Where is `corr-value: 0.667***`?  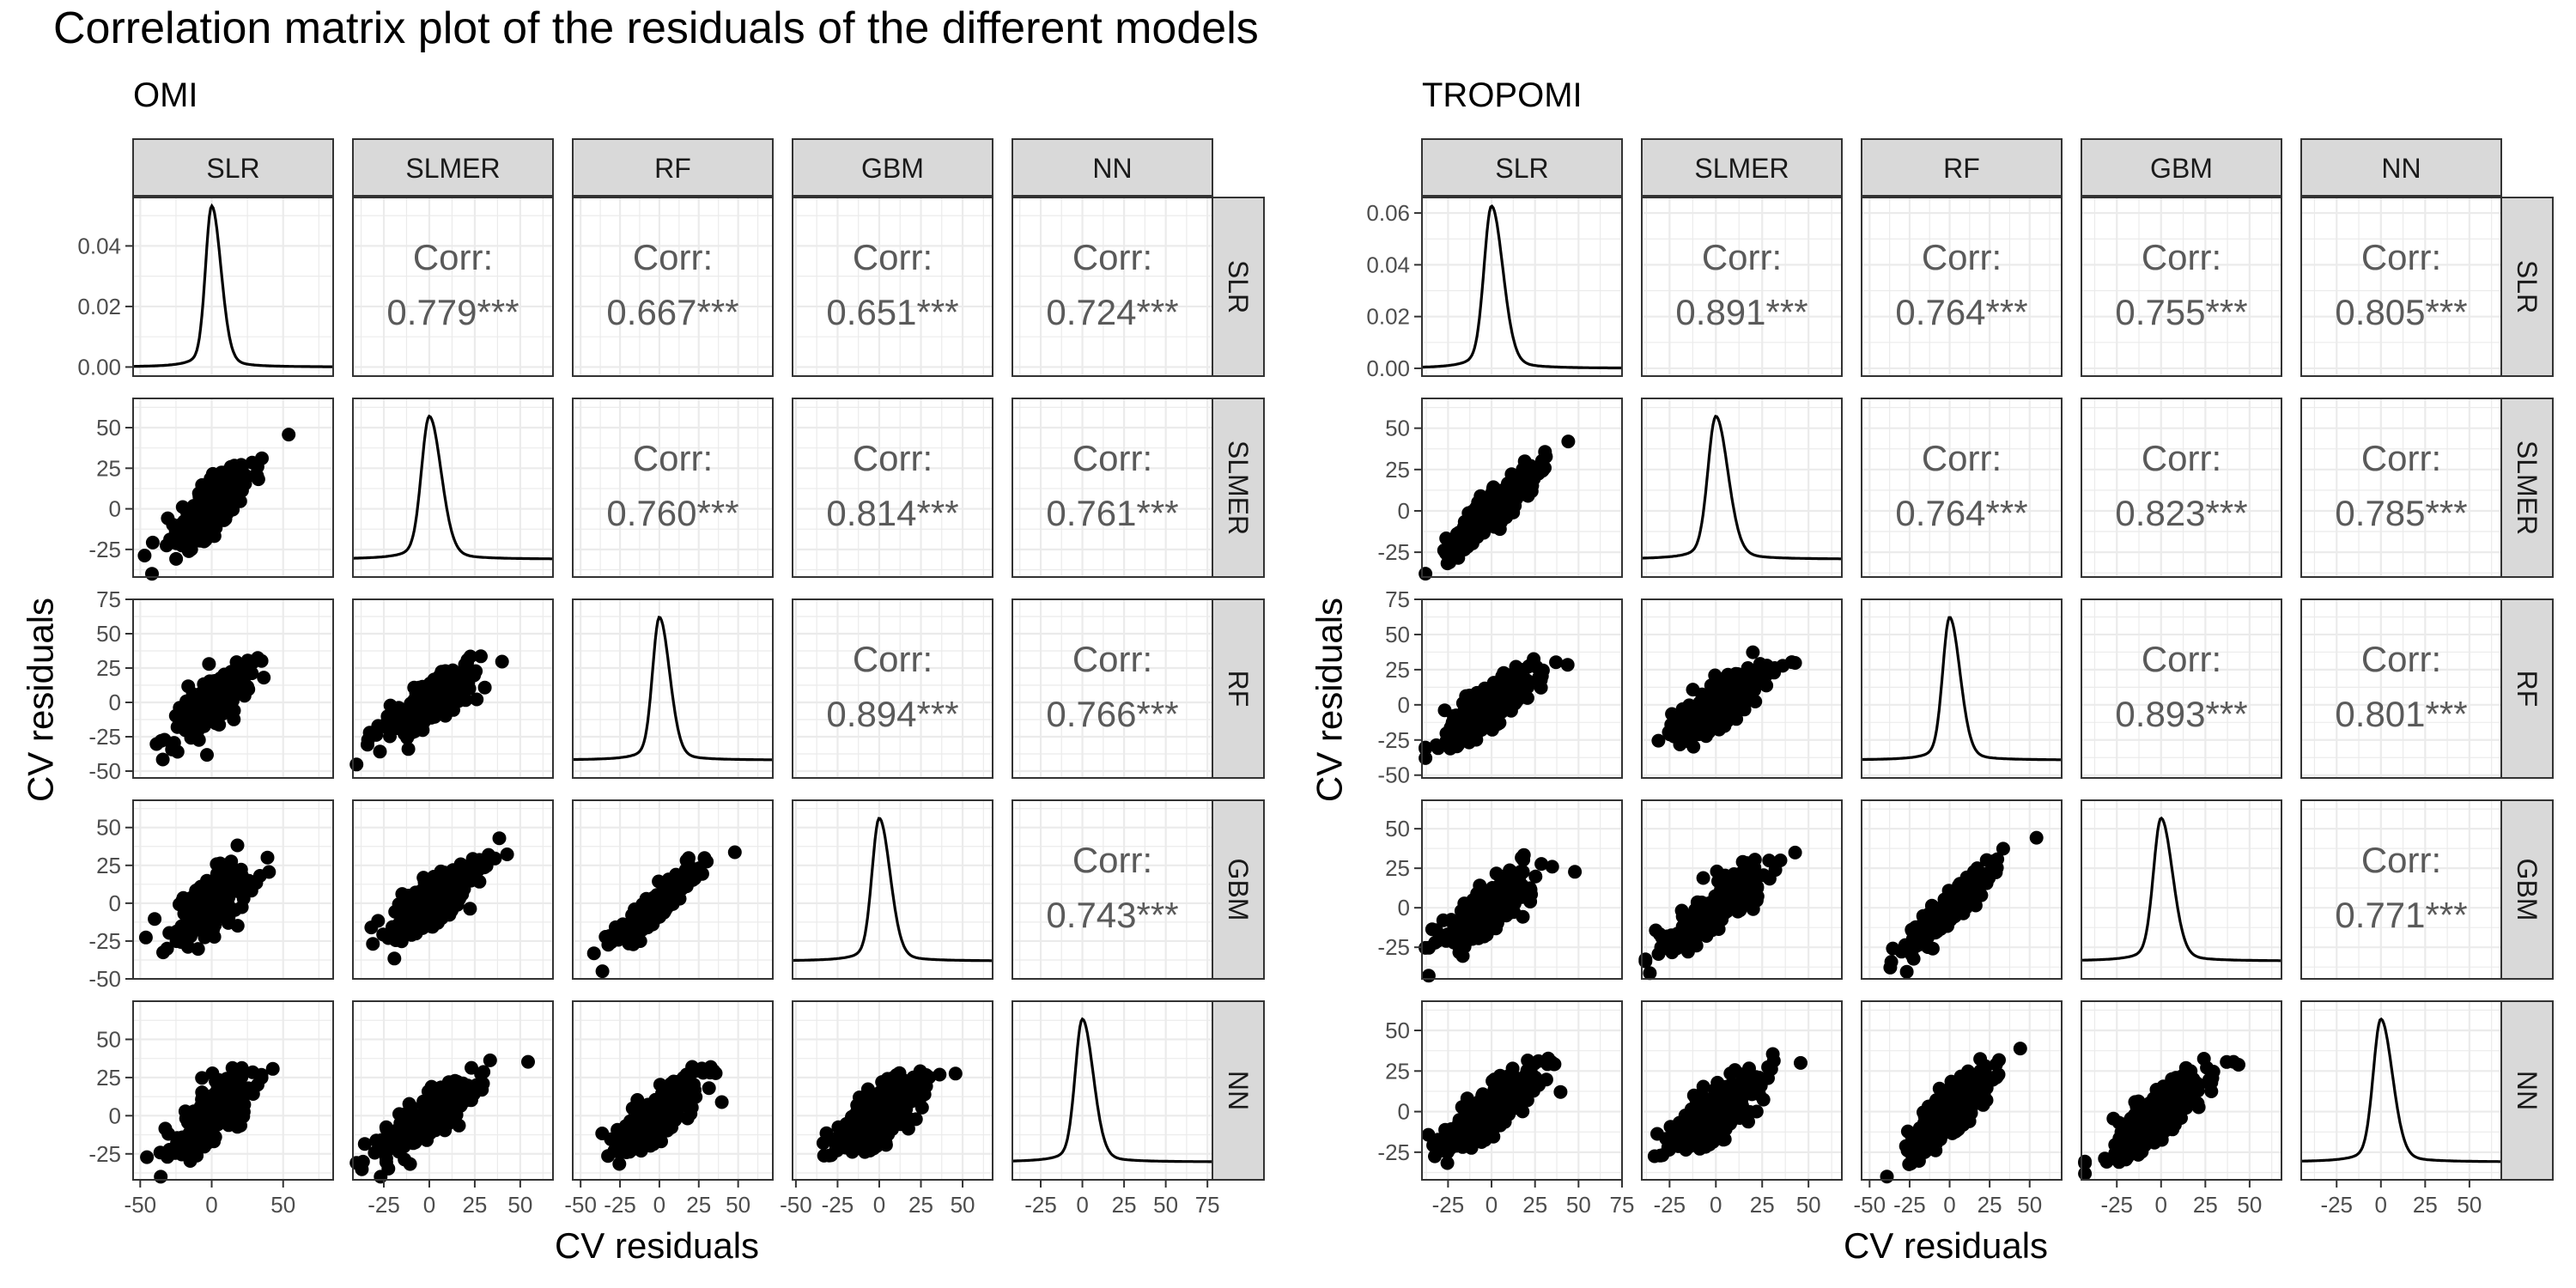 corr-value: 0.667*** is located at coordinates (672, 312).